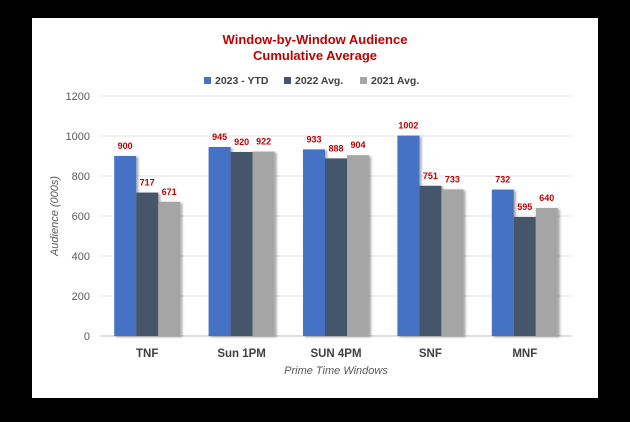 The width and height of the screenshot is (630, 422). Describe the element at coordinates (263, 142) in the screenshot. I see `data-label-1-2: 922` at that location.